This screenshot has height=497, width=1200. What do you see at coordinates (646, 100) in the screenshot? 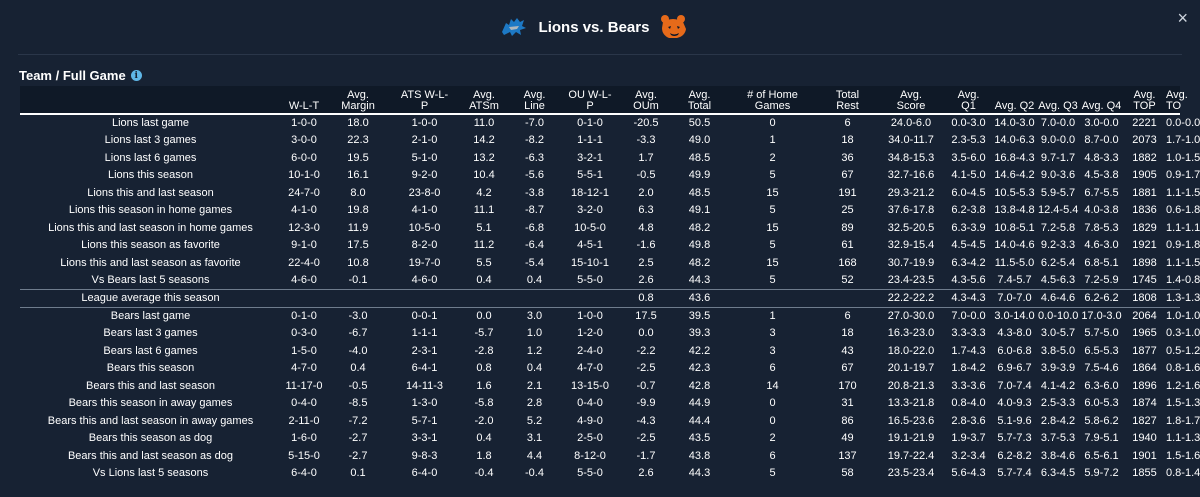
I see `column-header: Avg. OUm` at bounding box center [646, 100].